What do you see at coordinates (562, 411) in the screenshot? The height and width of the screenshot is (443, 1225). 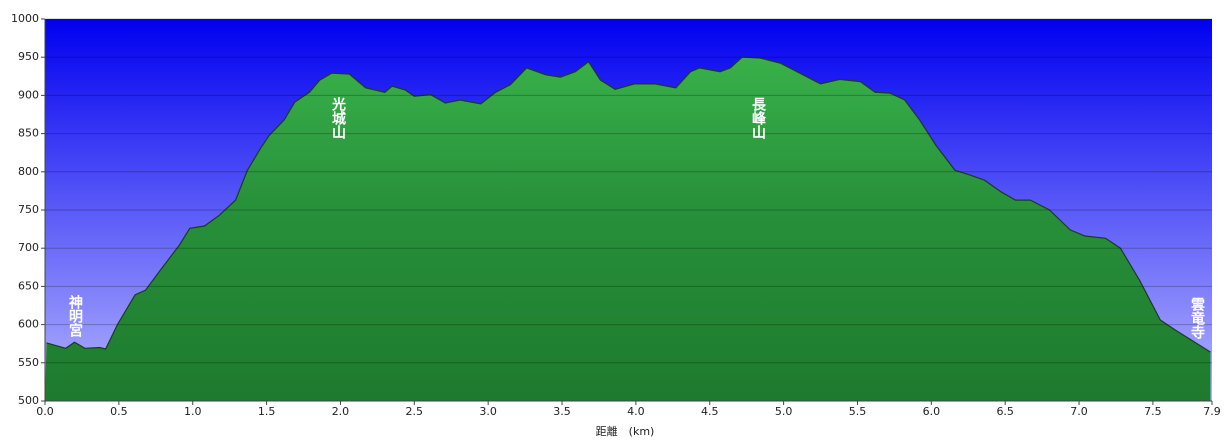 I see `x-tick-label: 3.5` at bounding box center [562, 411].